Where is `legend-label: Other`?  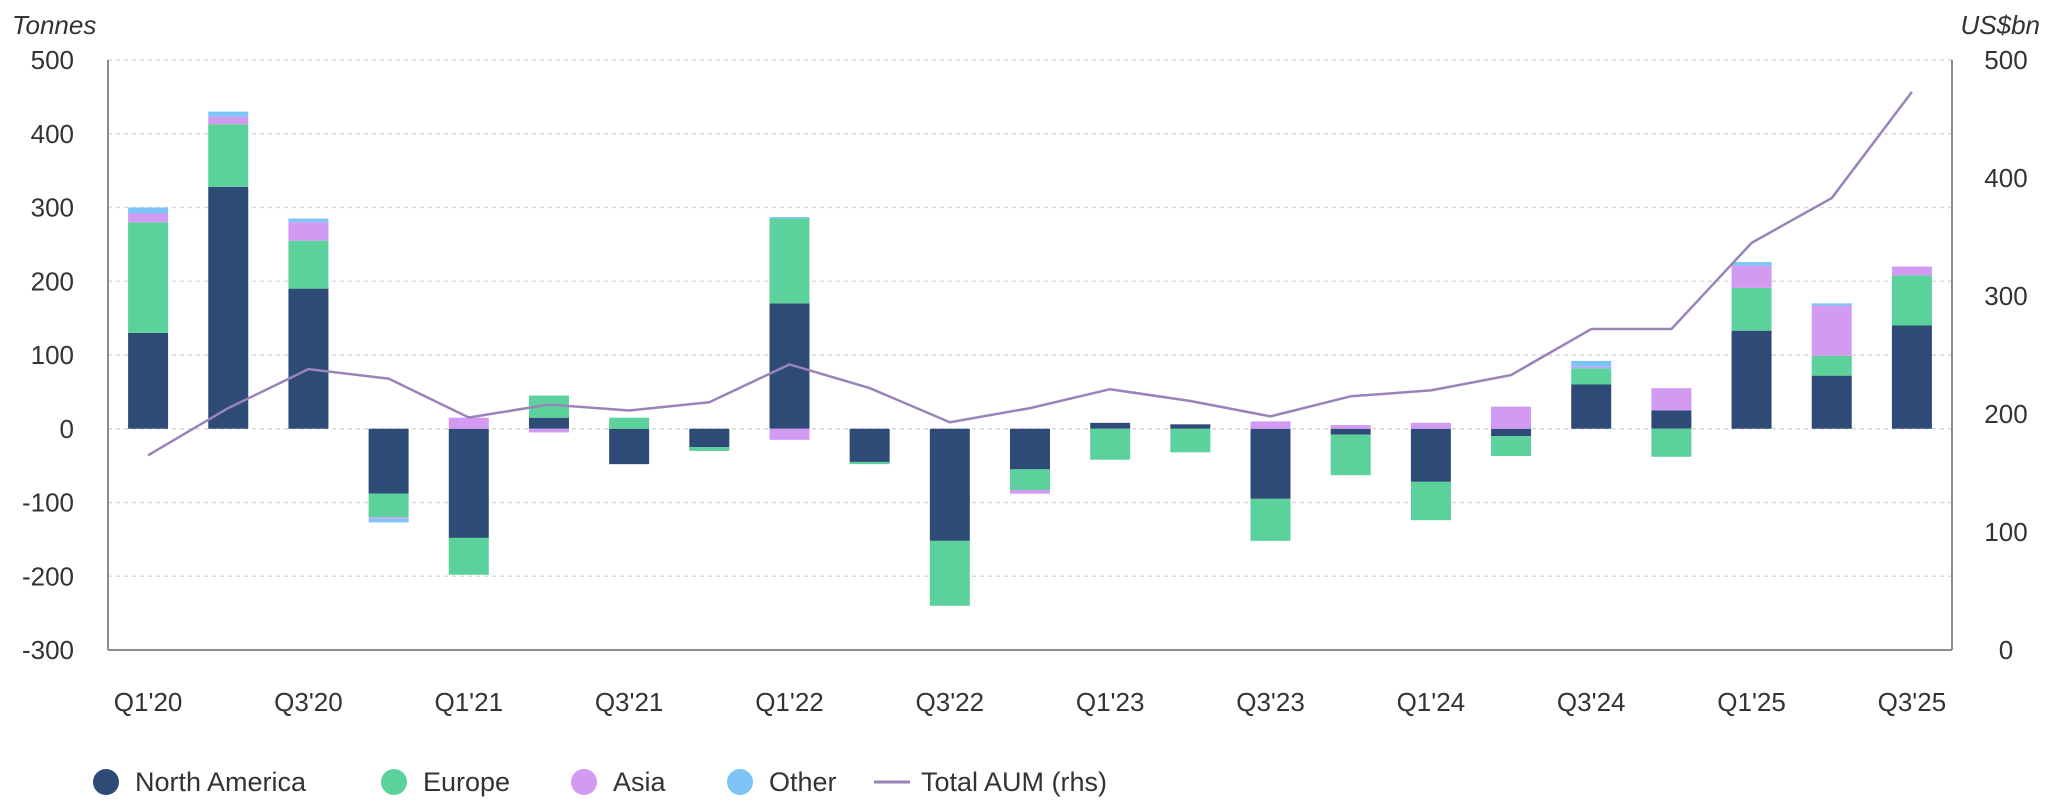 legend-label: Other is located at coordinates (803, 782).